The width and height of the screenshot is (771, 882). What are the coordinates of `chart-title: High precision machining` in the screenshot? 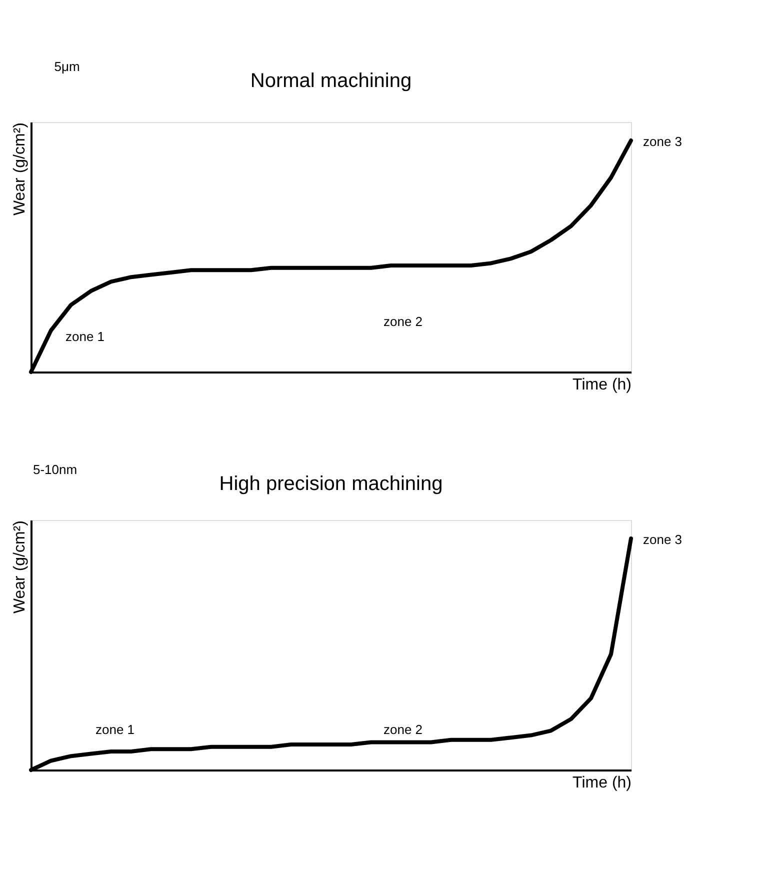 It's located at (331, 484).